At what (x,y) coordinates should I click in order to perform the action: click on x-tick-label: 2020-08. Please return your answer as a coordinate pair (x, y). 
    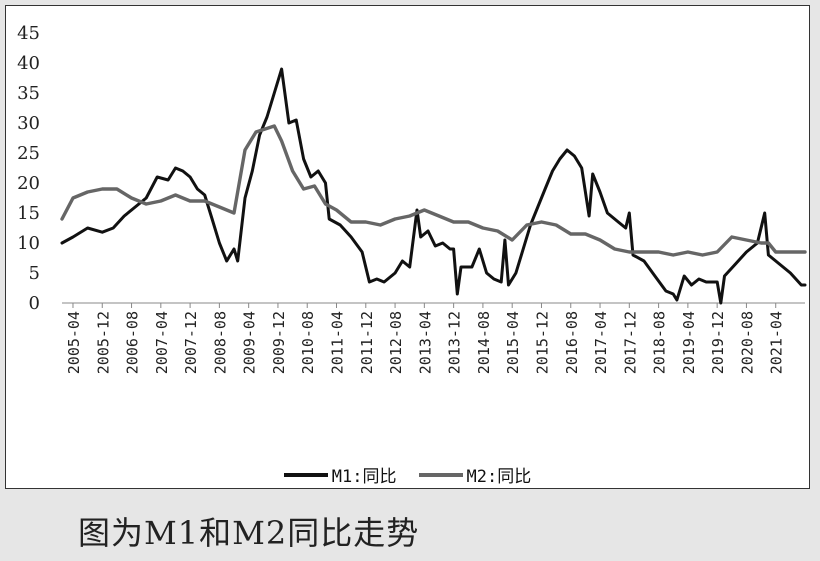
    Looking at the image, I should click on (747, 342).